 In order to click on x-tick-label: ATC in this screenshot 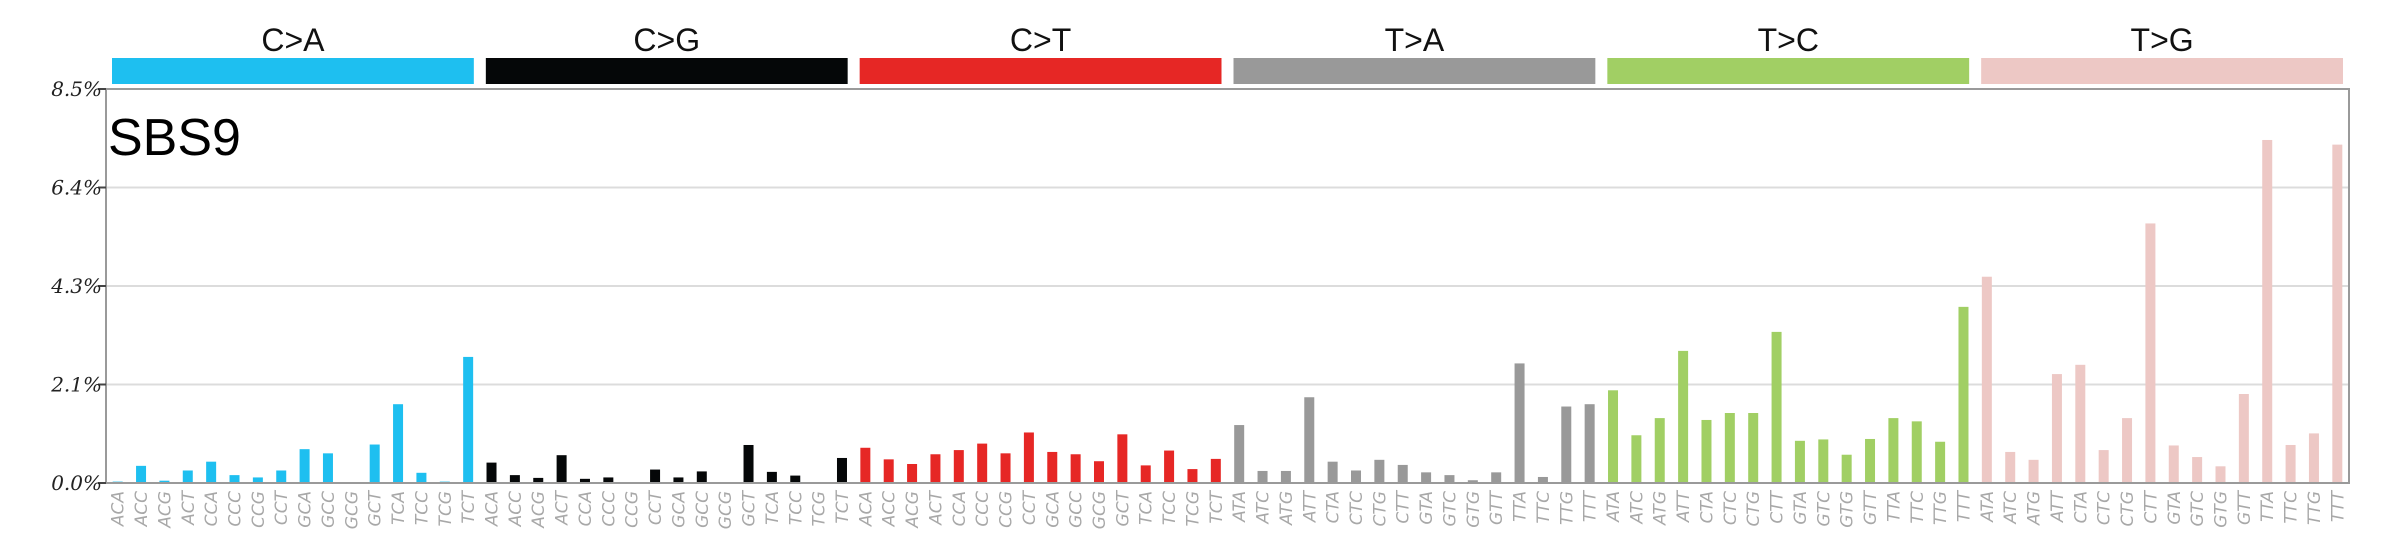, I will do `click(1264, 508)`.